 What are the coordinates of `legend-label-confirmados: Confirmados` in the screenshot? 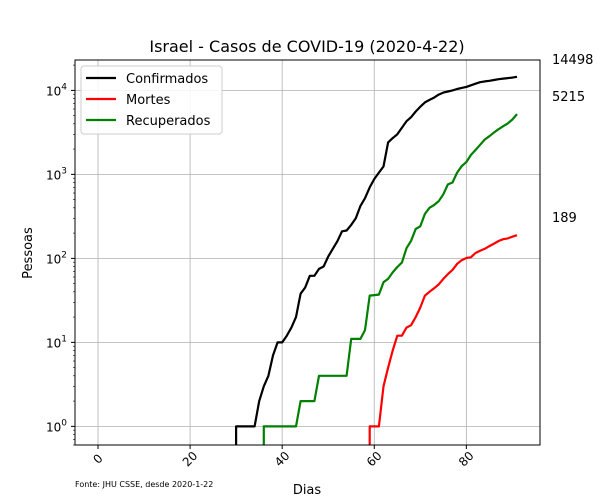 It's located at (167, 79).